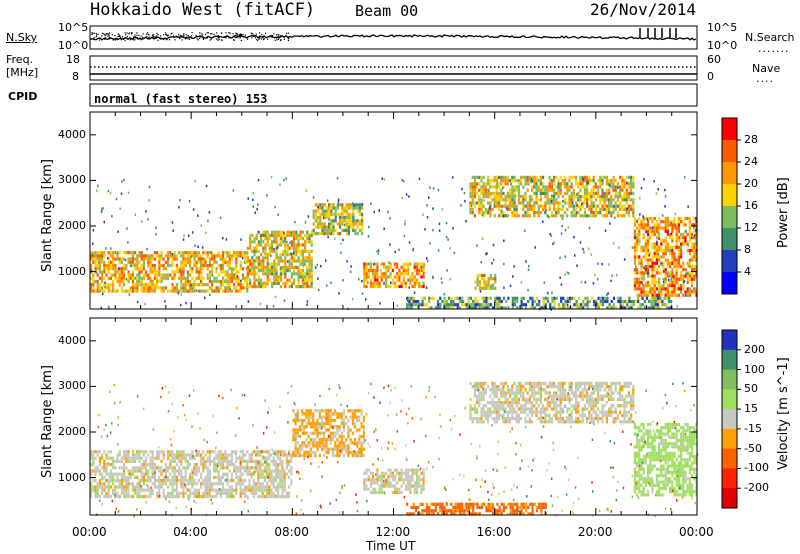 This screenshot has height=554, width=800. I want to click on freq-panel-frame, so click(393, 68).